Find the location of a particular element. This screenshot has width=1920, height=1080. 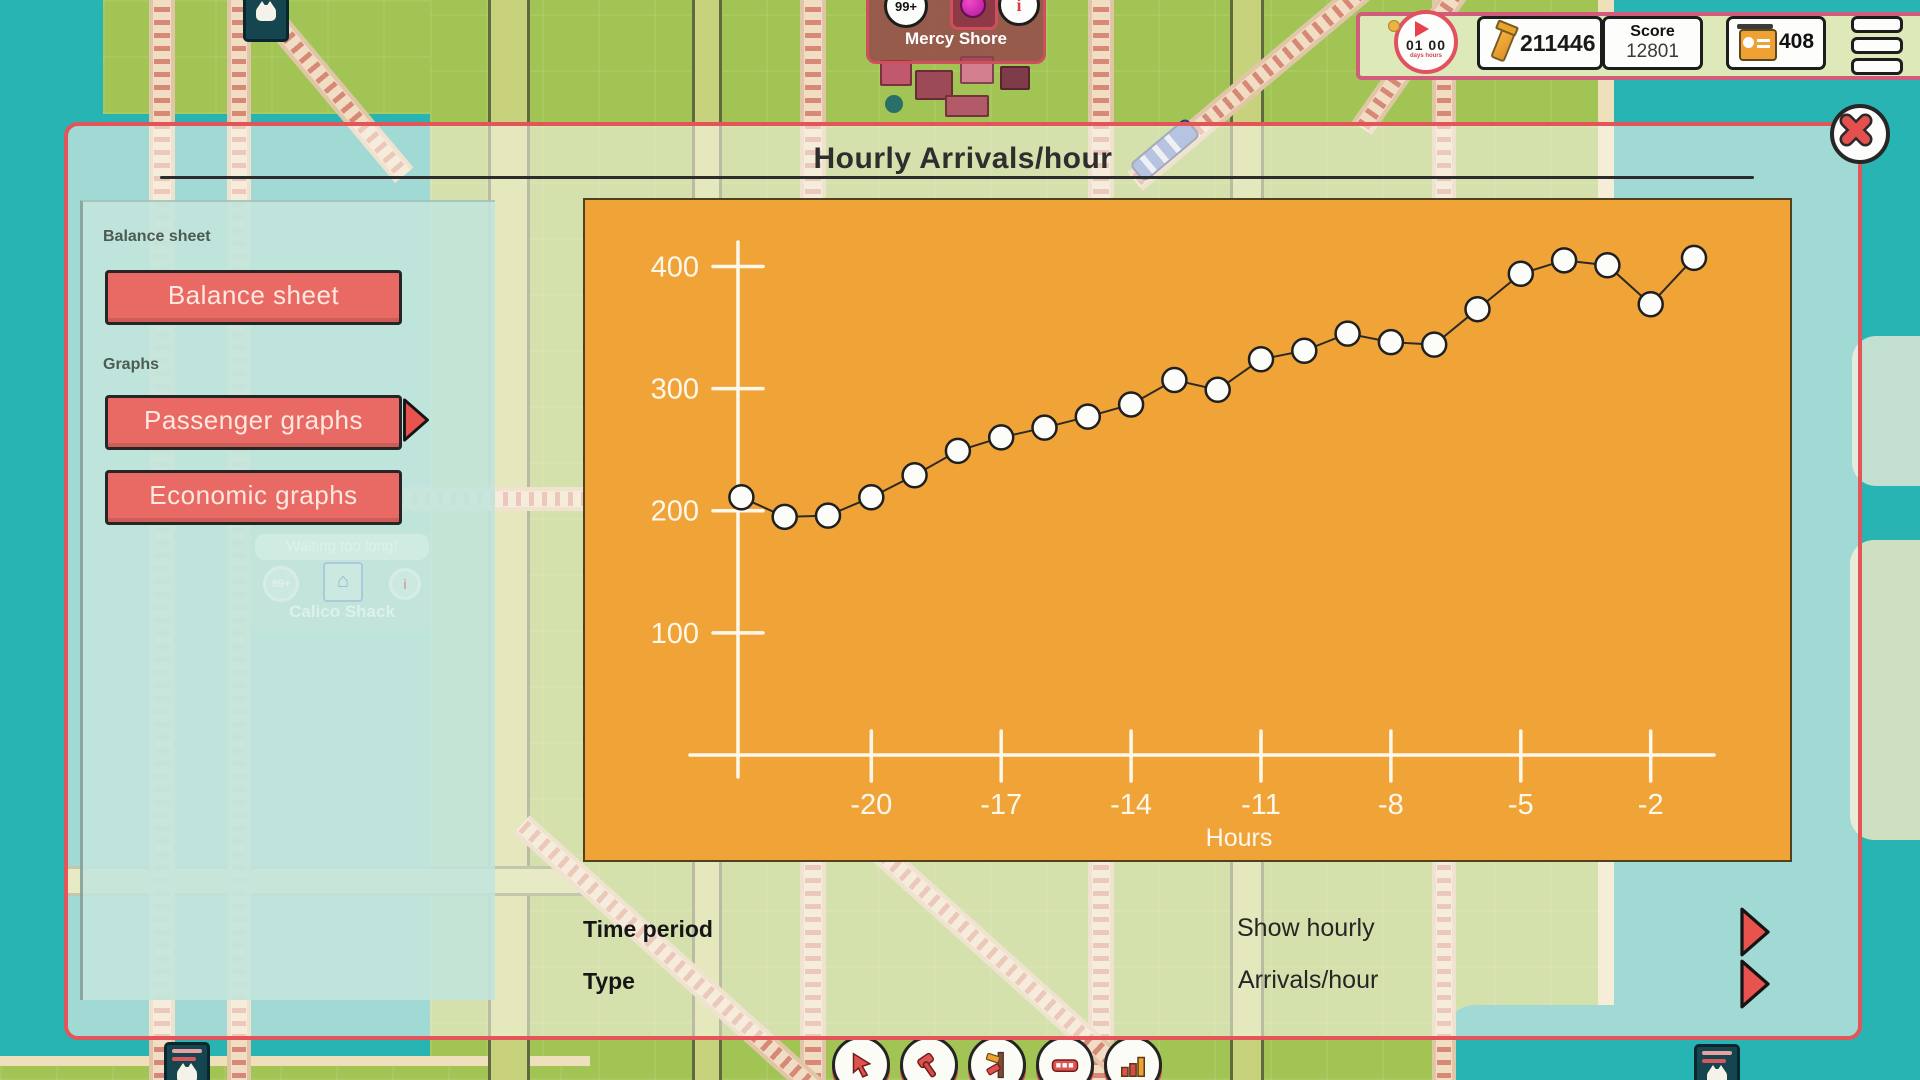

svg-text: 300 is located at coordinates (675, 390).